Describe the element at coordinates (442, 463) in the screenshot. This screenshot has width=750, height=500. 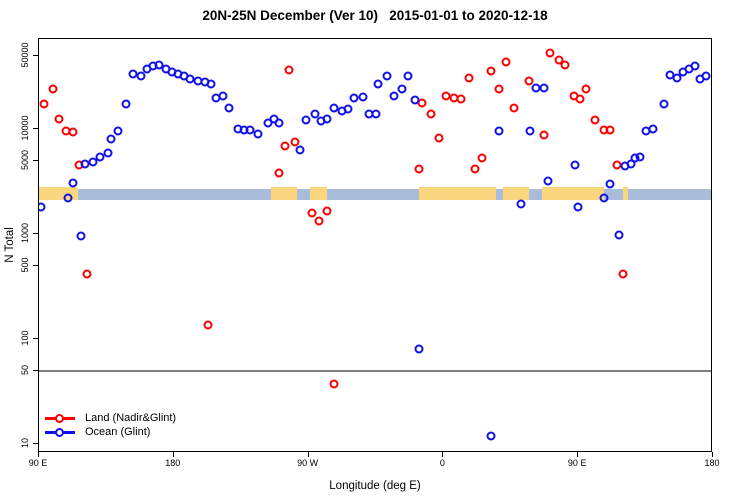
I see `x-axis-tick-label: 0` at that location.